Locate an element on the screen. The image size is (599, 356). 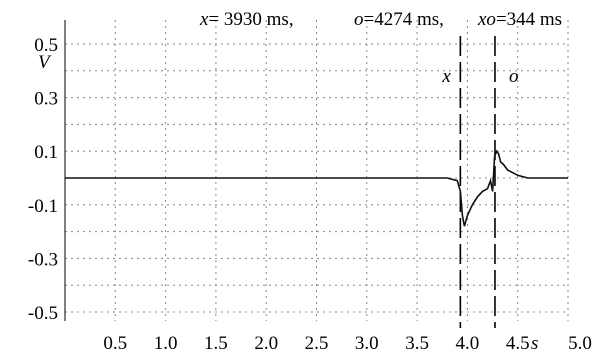
y-tick-label: -0.1 is located at coordinates (43, 206).